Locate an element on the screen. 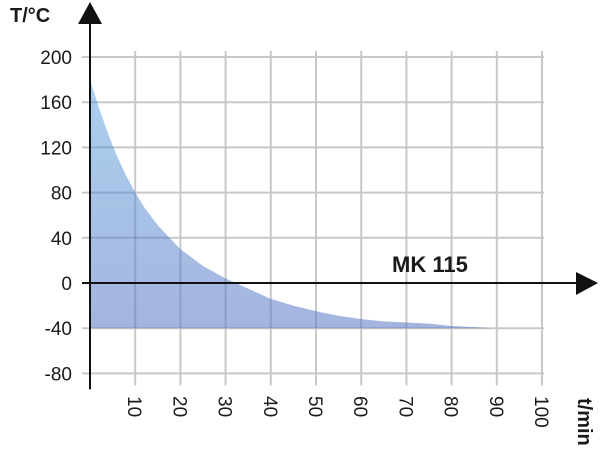 Image resolution: width=600 pixels, height=464 pixels. y-tick-label: 0 is located at coordinates (66, 284).